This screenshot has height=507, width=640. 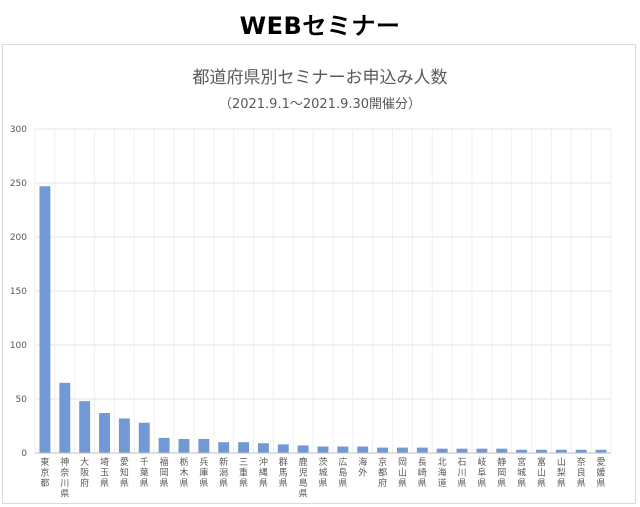 What do you see at coordinates (243, 473) in the screenshot?
I see `category-label: 三重県` at bounding box center [243, 473].